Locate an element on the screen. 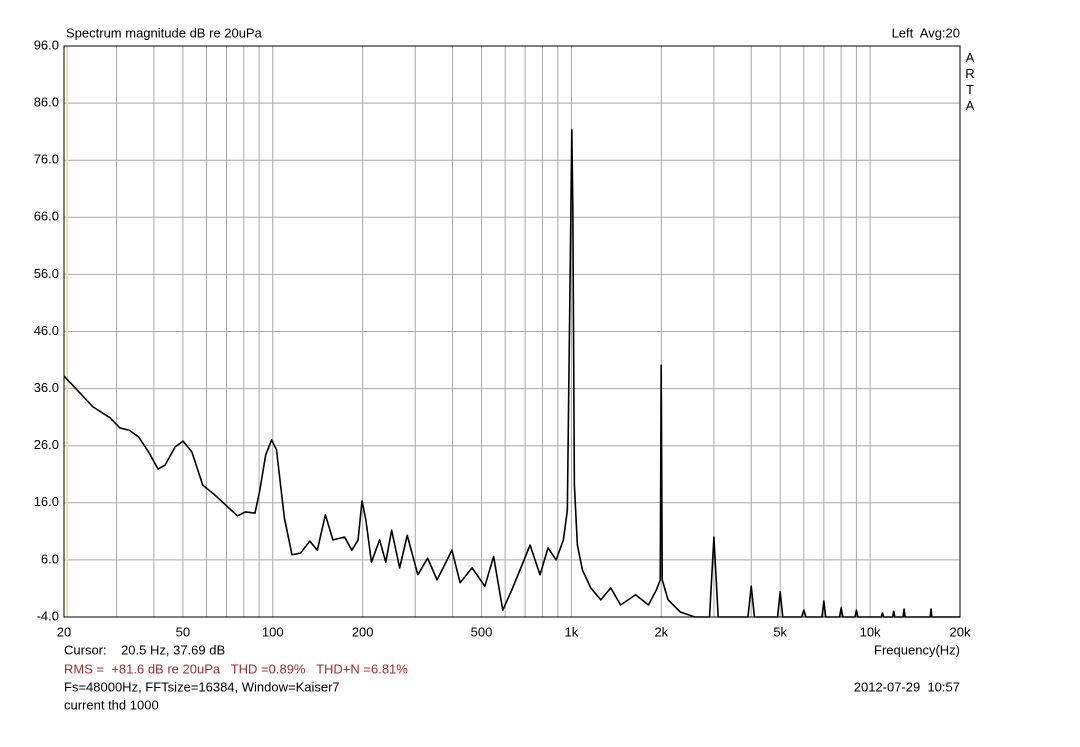 This screenshot has width=1080, height=747. x-tick-label: 2k is located at coordinates (661, 631).